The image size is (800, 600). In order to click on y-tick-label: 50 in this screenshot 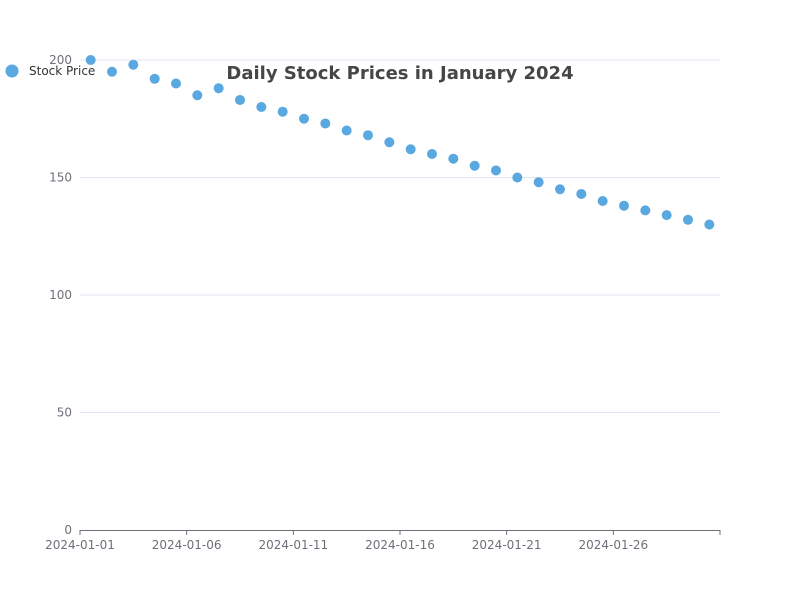, I will do `click(64, 413)`.